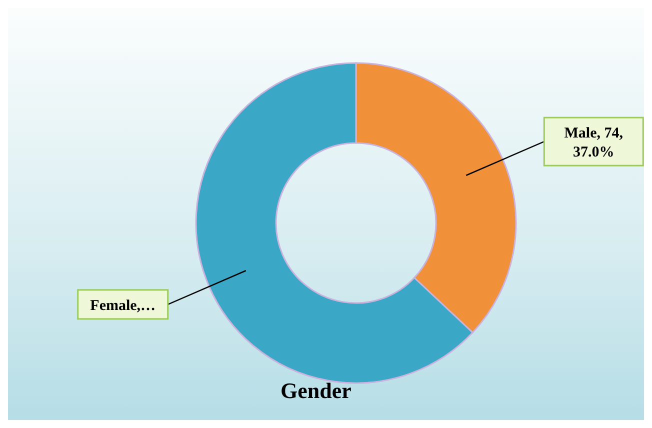 This screenshot has height=428, width=652. What do you see at coordinates (594, 143) in the screenshot?
I see `slice-label: Male, 74, 37.0%` at bounding box center [594, 143].